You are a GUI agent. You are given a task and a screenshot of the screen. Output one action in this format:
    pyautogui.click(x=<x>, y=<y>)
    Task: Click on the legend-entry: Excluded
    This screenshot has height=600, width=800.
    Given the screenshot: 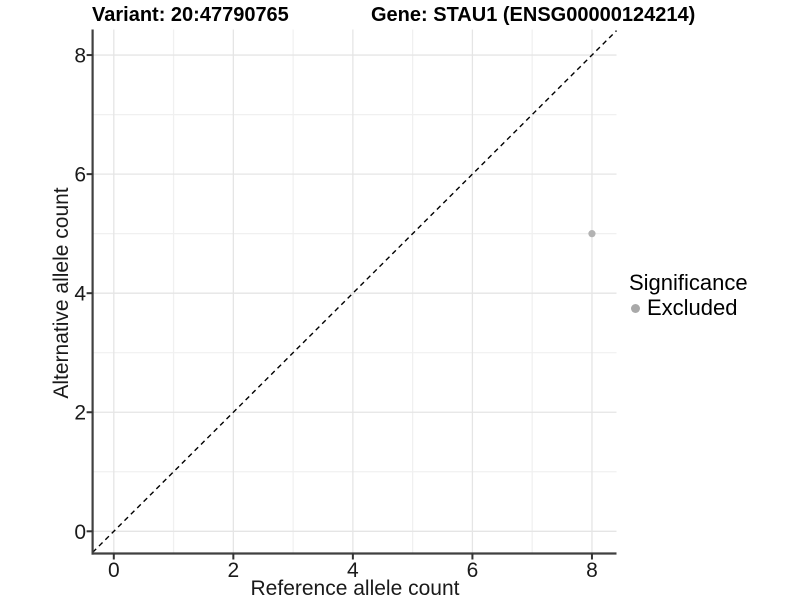 What is the action you would take?
    pyautogui.click(x=688, y=308)
    